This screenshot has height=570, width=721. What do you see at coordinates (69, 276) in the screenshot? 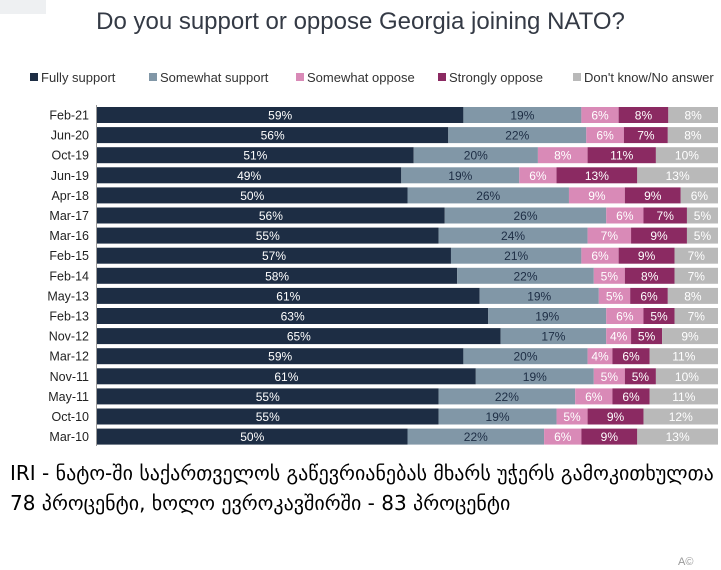
I see `y-tick-label: Feb-14` at bounding box center [69, 276].